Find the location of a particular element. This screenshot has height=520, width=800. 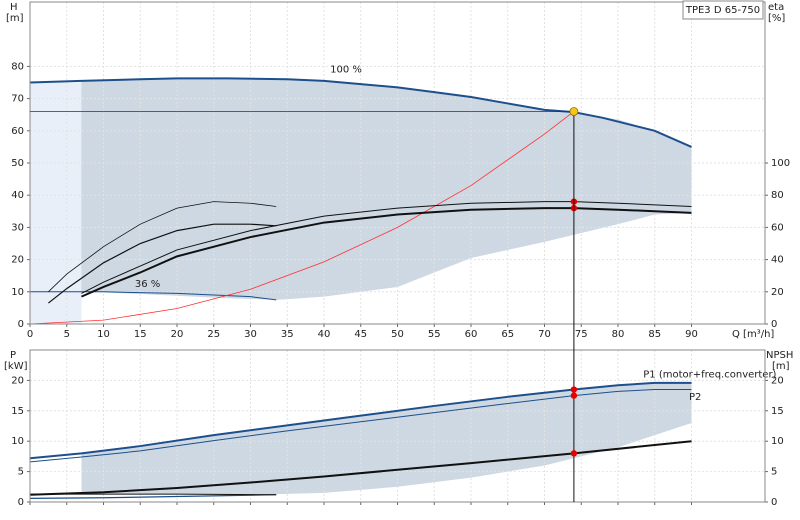

y-label: P is located at coordinates (13, 355).